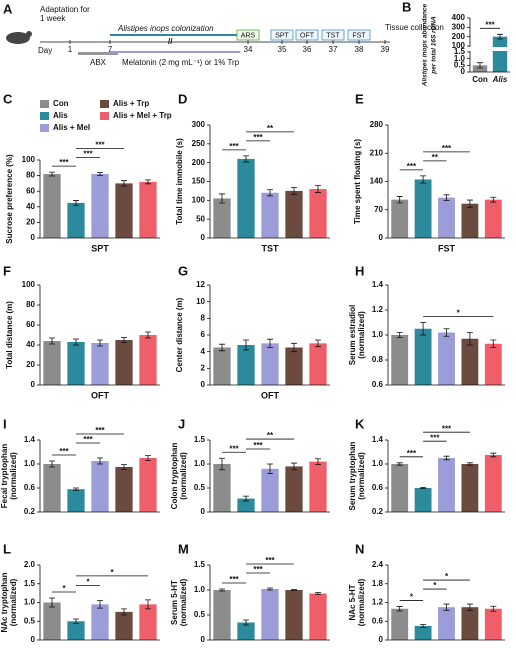 This screenshot has height=667, width=516. I want to click on legend-label: Alis, so click(60, 115).